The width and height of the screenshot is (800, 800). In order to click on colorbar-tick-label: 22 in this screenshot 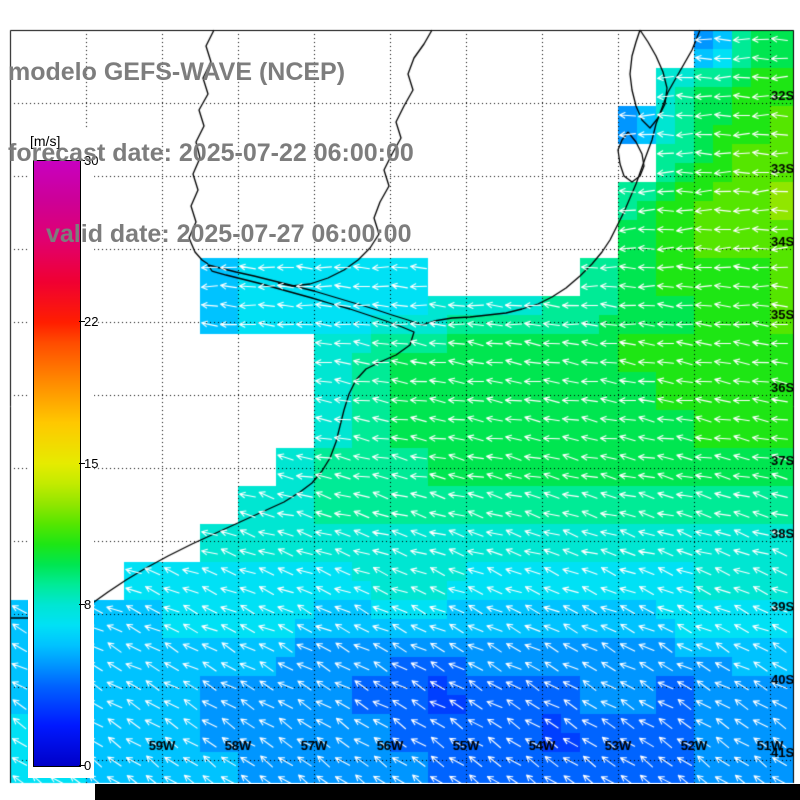, I will do `click(91, 322)`.